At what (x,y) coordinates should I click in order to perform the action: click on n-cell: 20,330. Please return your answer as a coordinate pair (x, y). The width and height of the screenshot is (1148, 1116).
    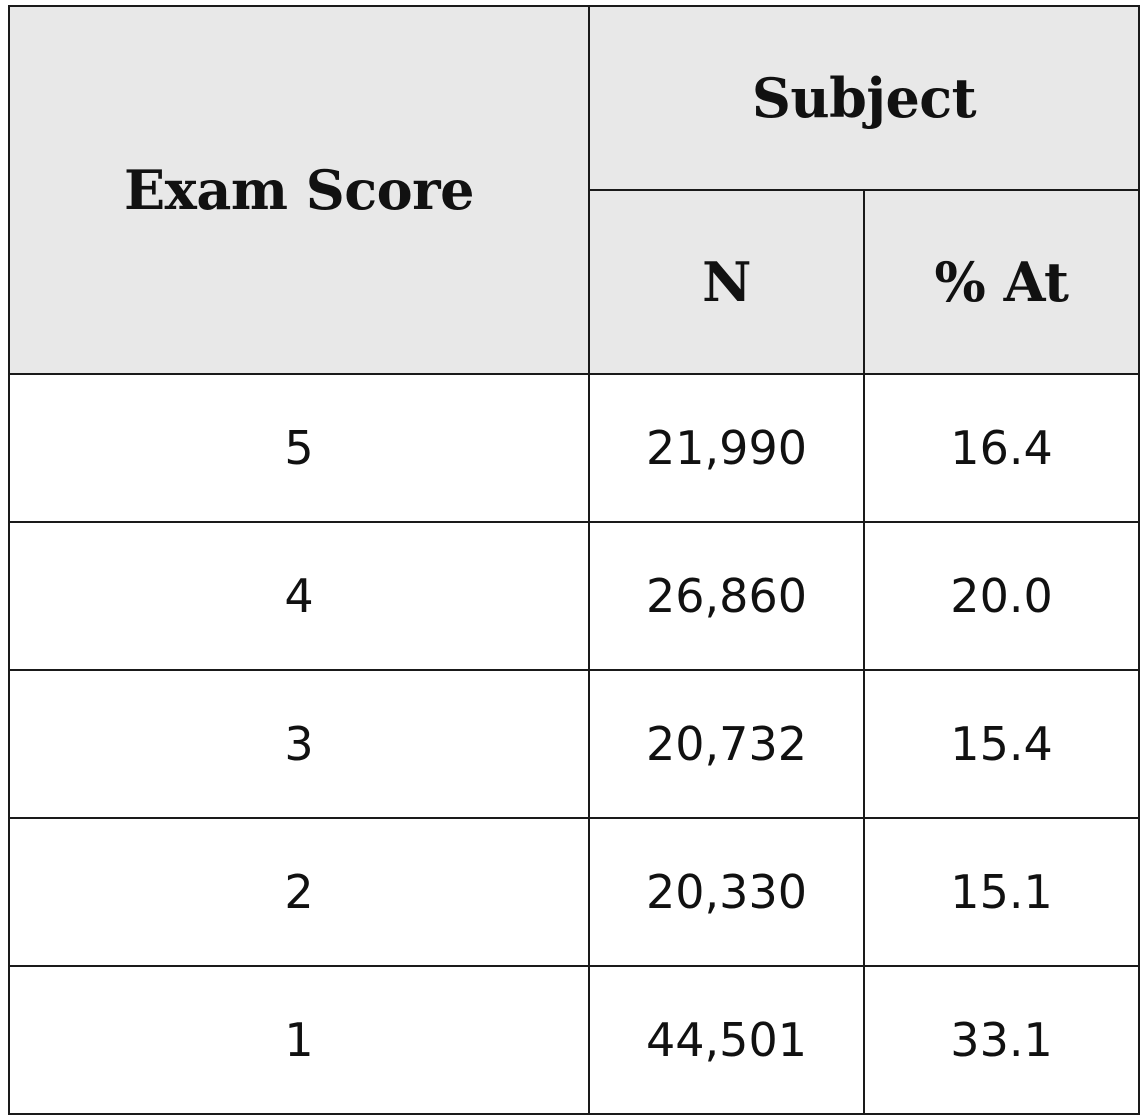
    Looking at the image, I should click on (726, 892).